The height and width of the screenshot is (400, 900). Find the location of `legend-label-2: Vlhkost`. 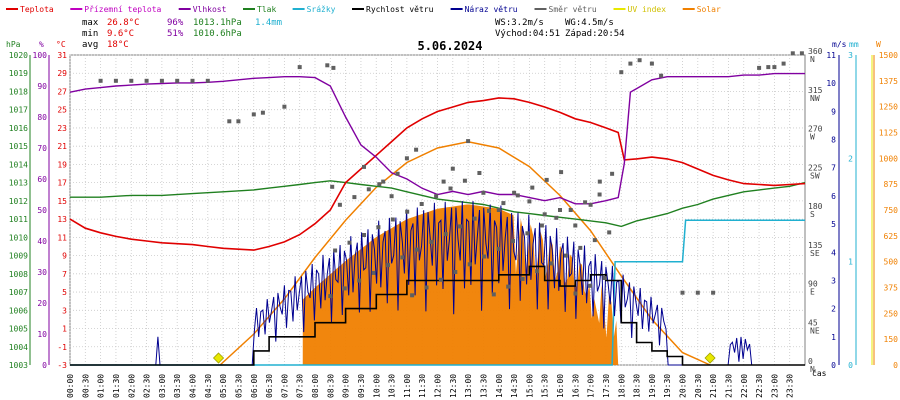

legend-label-2: Vlhkost is located at coordinates (210, 9).